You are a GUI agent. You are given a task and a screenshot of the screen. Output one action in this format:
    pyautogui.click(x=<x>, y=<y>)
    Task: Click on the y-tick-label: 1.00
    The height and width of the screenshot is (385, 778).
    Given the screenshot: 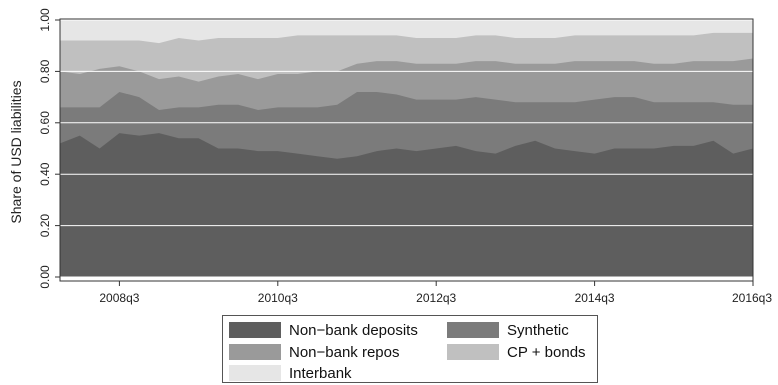 What is the action you would take?
    pyautogui.click(x=45, y=20)
    